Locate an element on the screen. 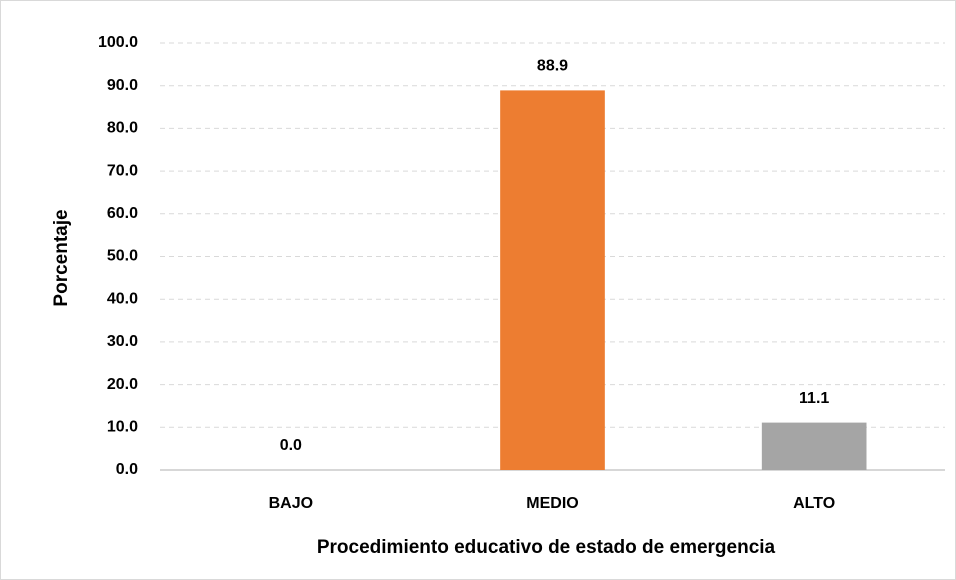  data-label: 11.1 is located at coordinates (814, 398).